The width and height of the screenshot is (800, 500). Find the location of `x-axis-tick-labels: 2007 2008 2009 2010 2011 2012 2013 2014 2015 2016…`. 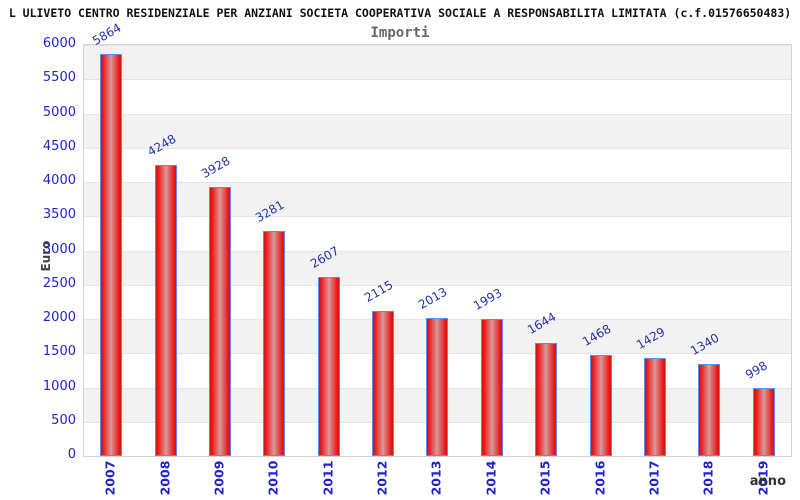

x-axis-tick-labels: 2007 2008 2009 2010 2011 2012 2013 2014 2015 2016… is located at coordinates (436, 478).